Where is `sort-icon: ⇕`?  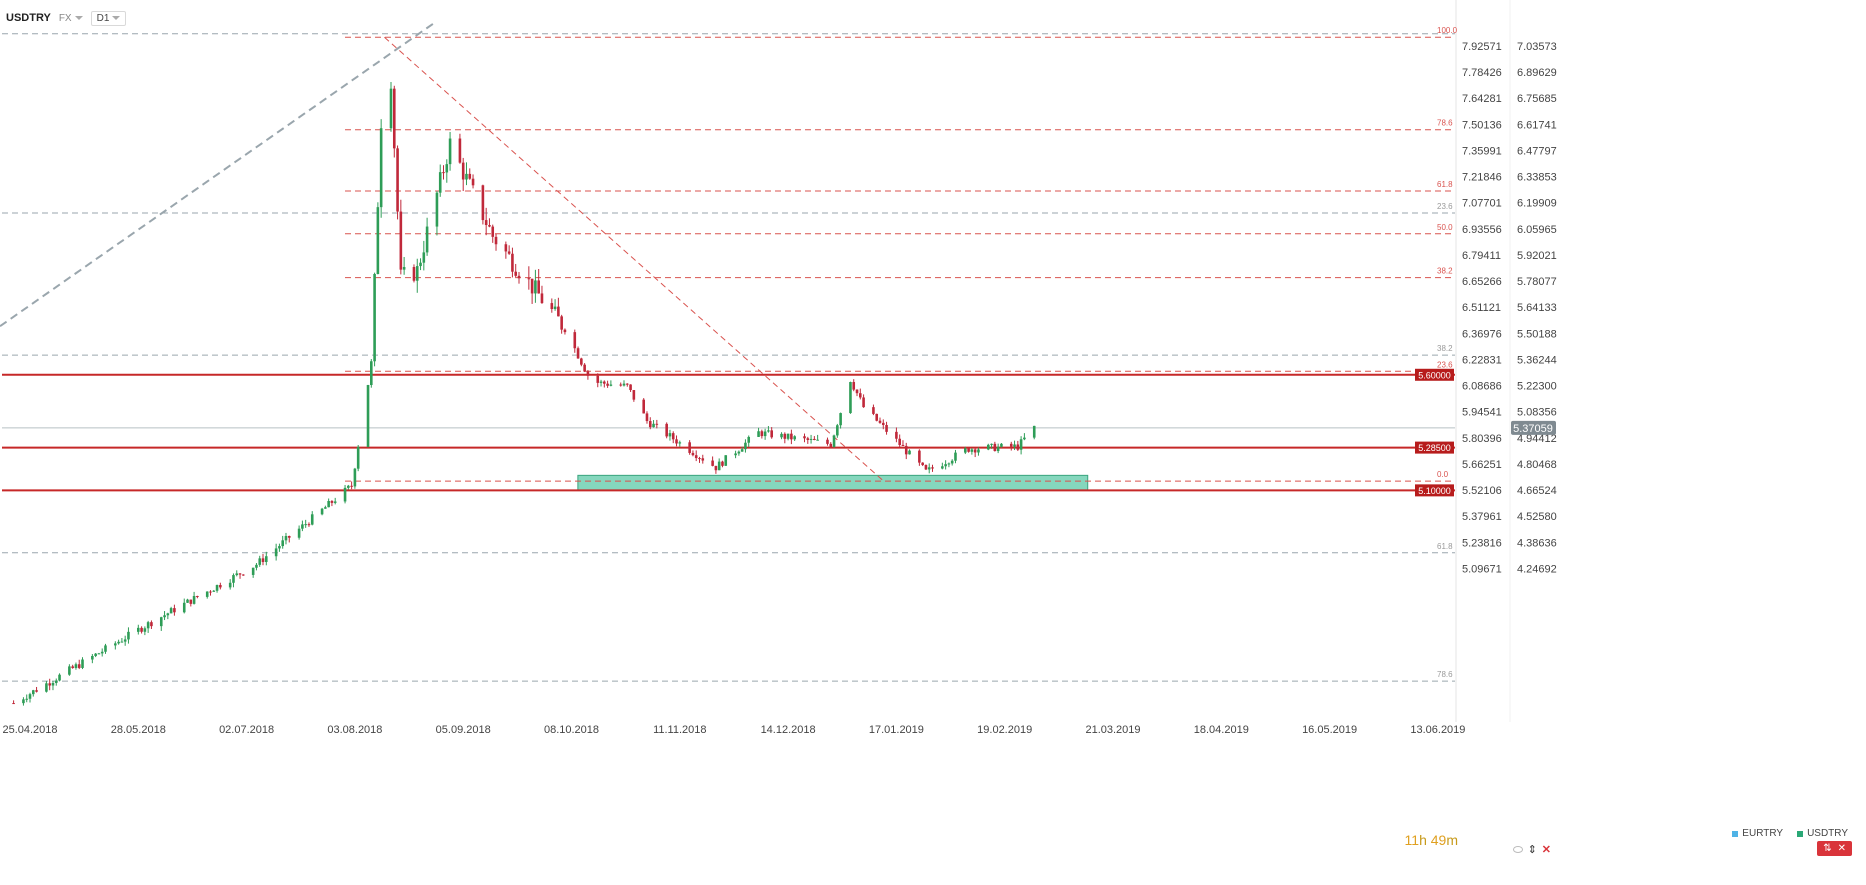
sort-icon: ⇕ is located at coordinates (1532, 850).